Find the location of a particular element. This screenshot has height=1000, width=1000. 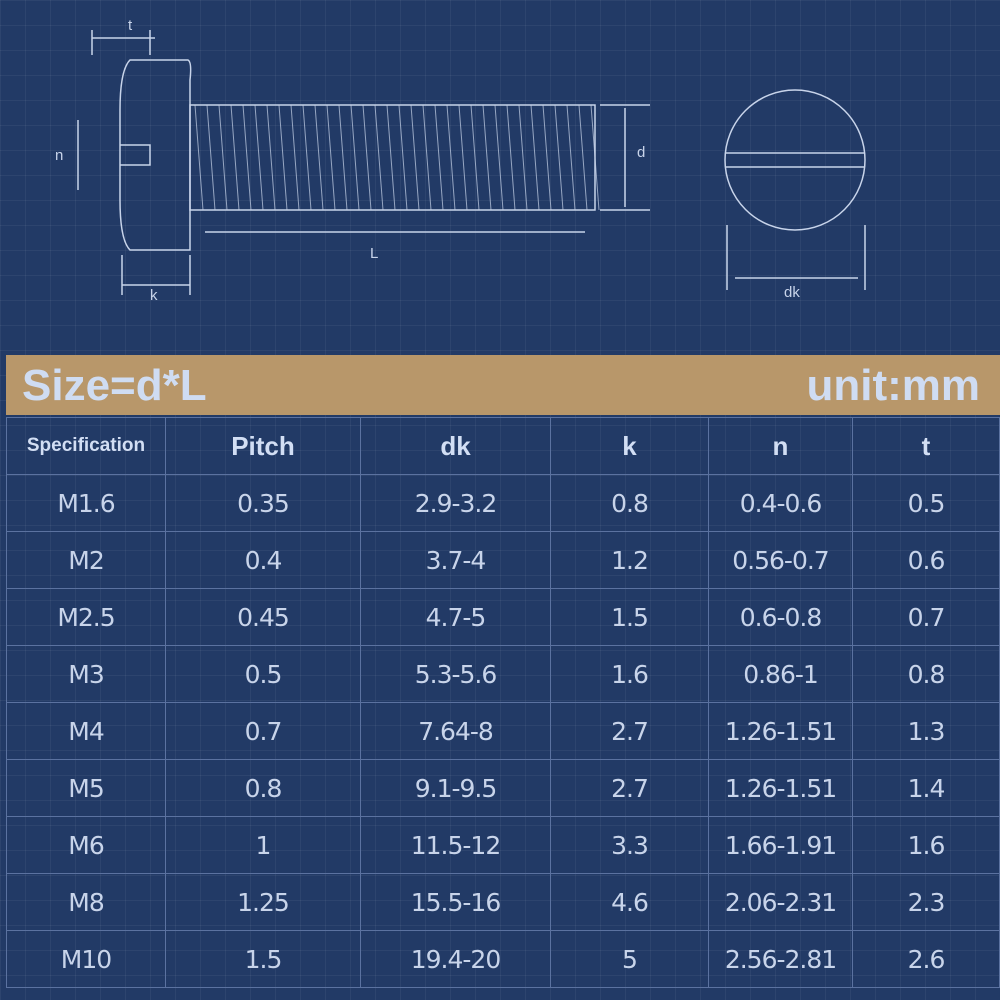

table-cell: 1.66-1.91 is located at coordinates (780, 845).